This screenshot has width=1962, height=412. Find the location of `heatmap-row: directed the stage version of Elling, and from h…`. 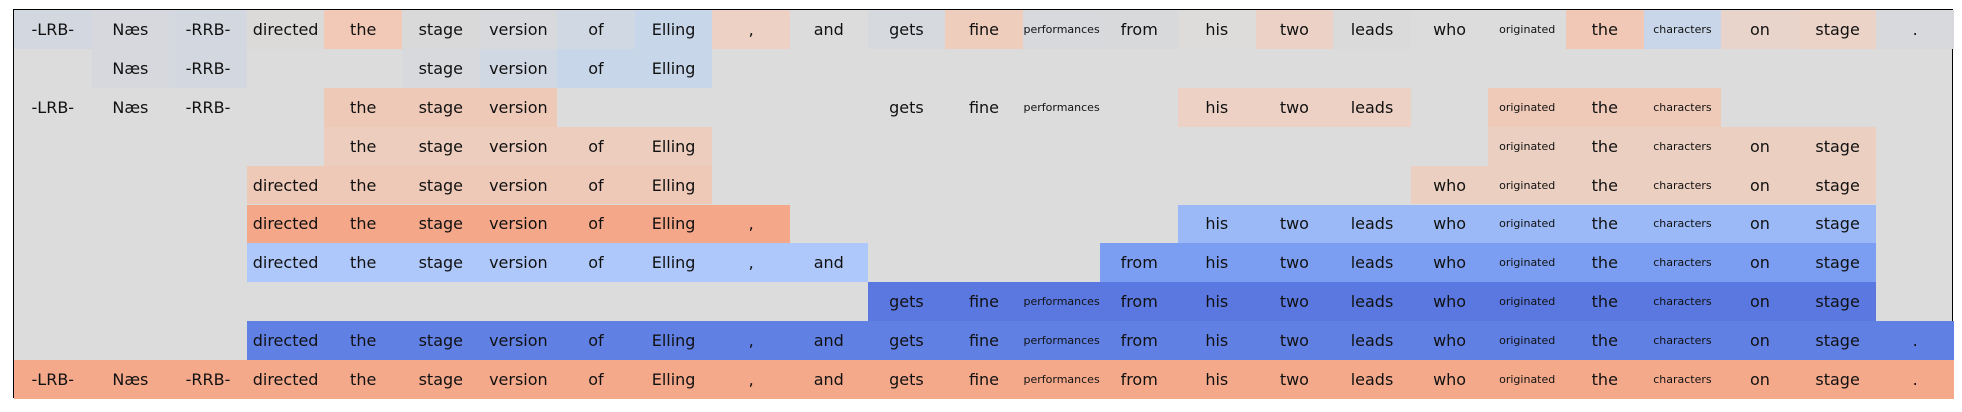

heatmap-row: directed the stage version of Elling, and from h… is located at coordinates (983, 263).